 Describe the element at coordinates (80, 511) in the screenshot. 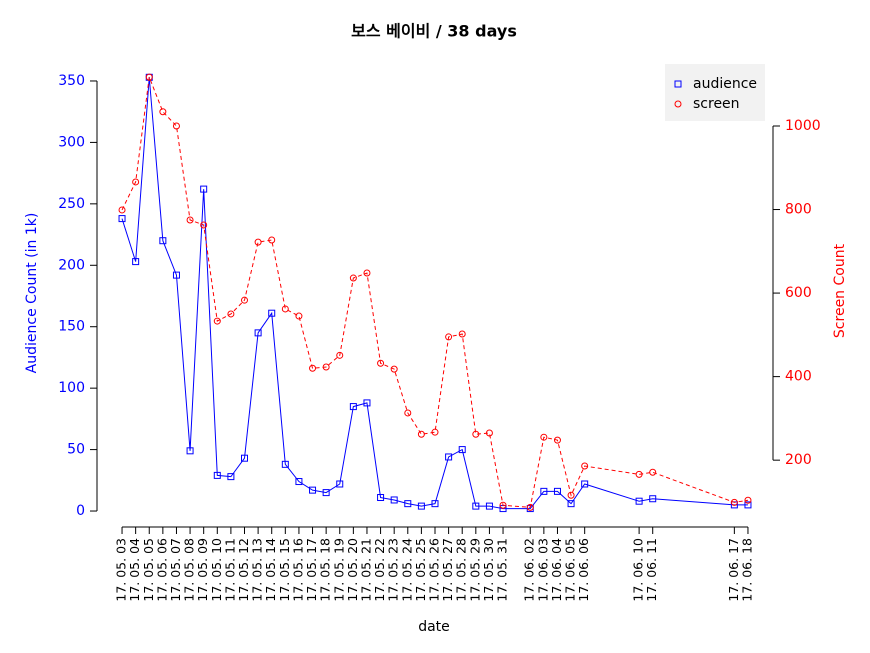

I see `y-tick-label: 0` at that location.